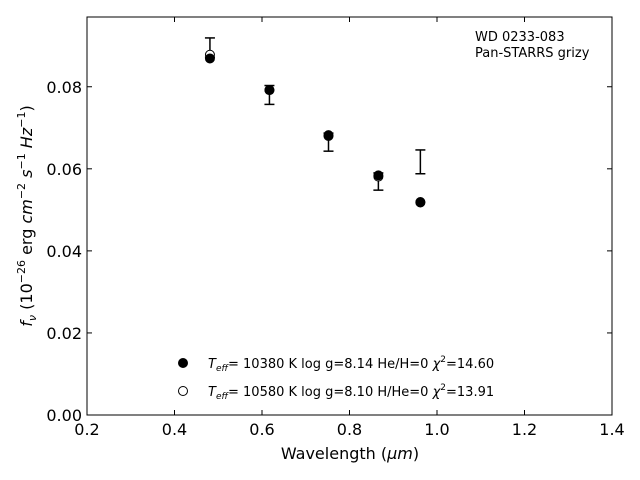 The image size is (640, 480). What do you see at coordinates (64, 415) in the screenshot?
I see `y-tick-label: 0.00` at bounding box center [64, 415].